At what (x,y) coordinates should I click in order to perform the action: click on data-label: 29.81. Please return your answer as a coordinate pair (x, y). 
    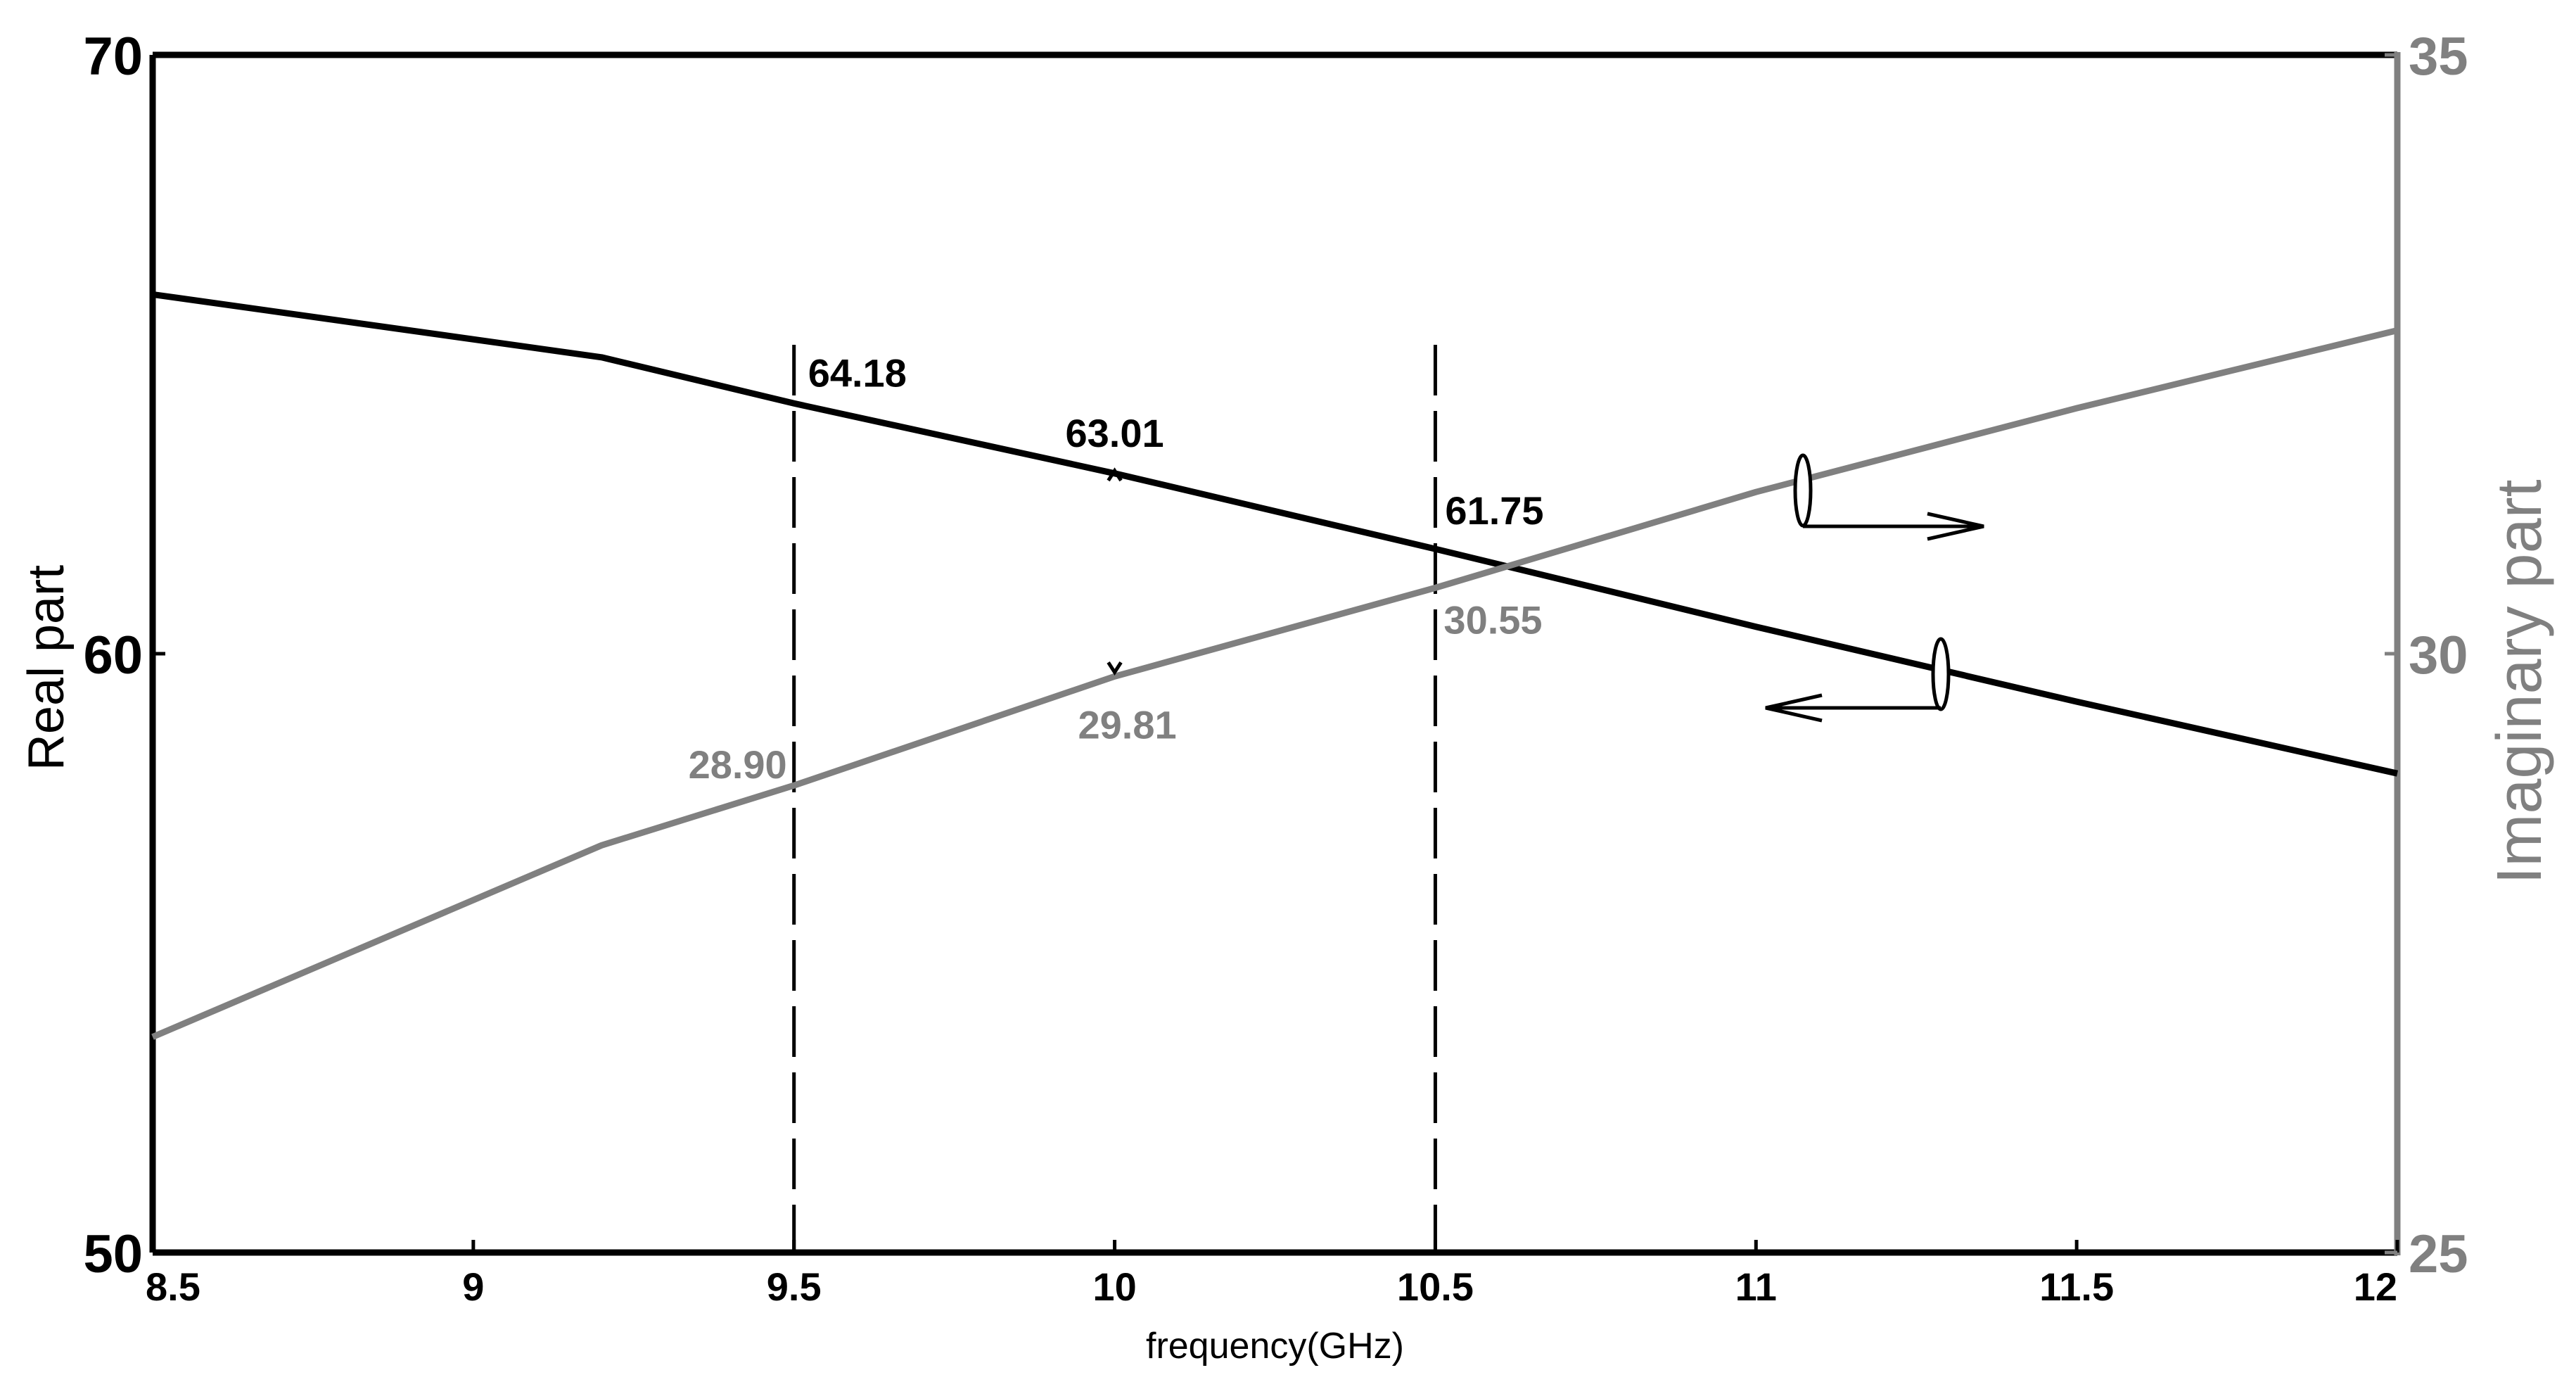
    Looking at the image, I should click on (1127, 724).